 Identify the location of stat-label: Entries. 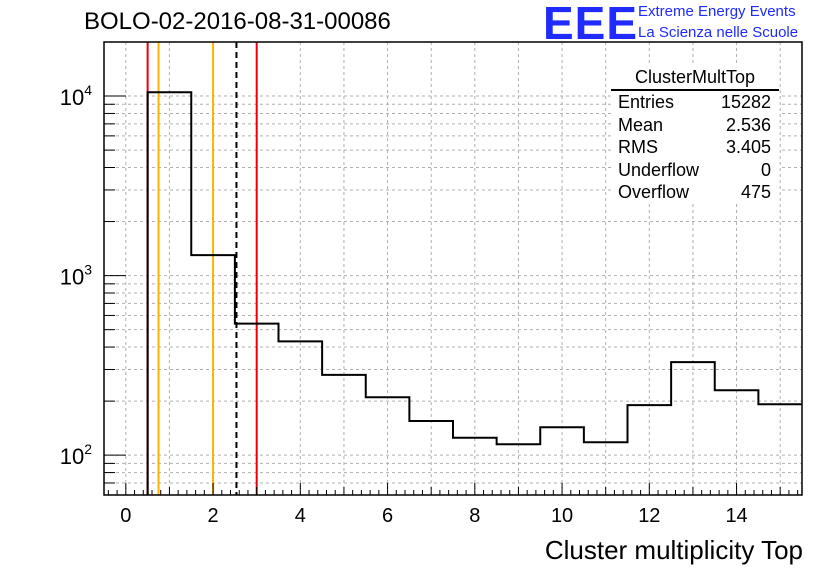
(646, 102).